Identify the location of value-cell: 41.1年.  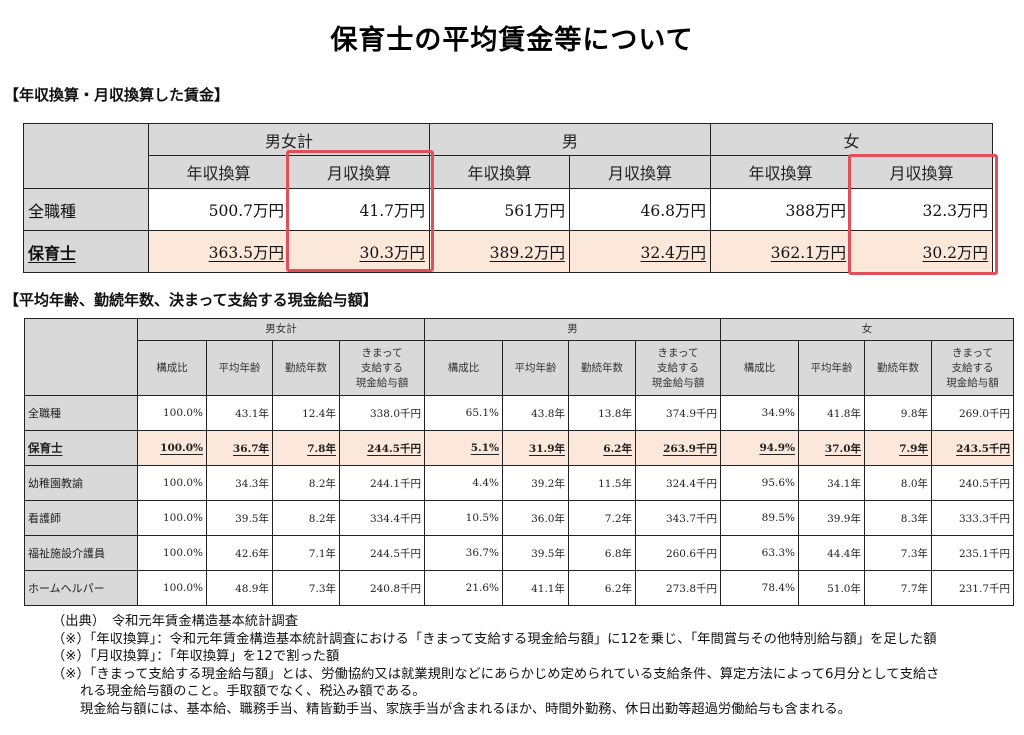
(535, 588).